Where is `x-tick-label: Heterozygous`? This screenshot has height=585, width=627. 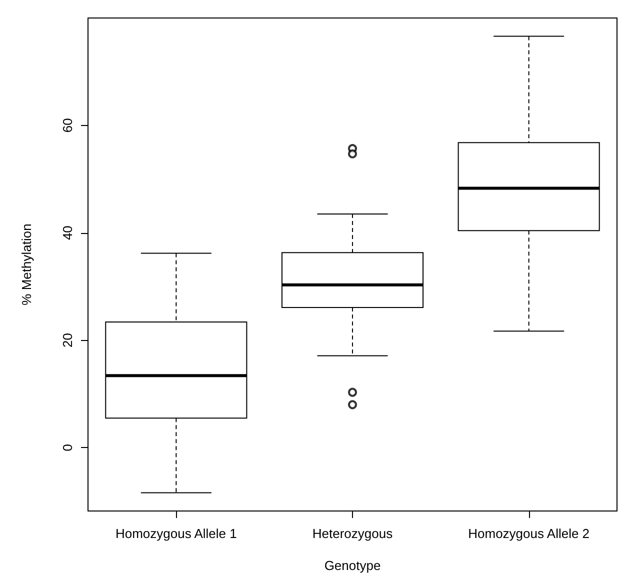
x-tick-label: Heterozygous is located at coordinates (353, 533).